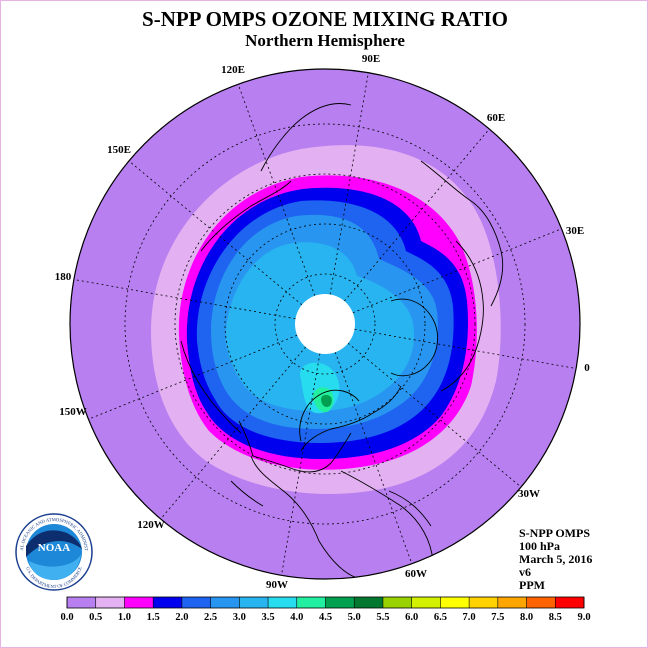  What do you see at coordinates (233, 70) in the screenshot?
I see `lon-label: 120E` at bounding box center [233, 70].